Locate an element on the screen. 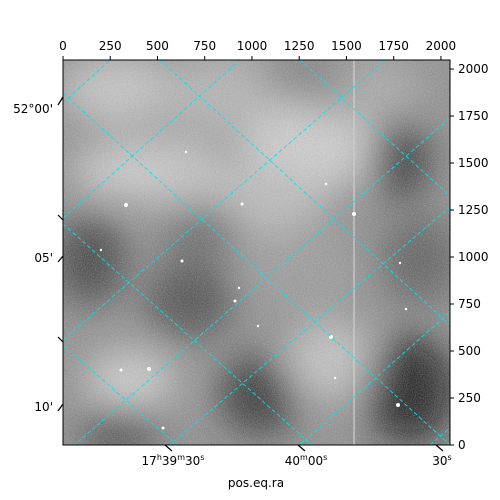  x-pixel-tick-label: 250 is located at coordinates (110, 46).